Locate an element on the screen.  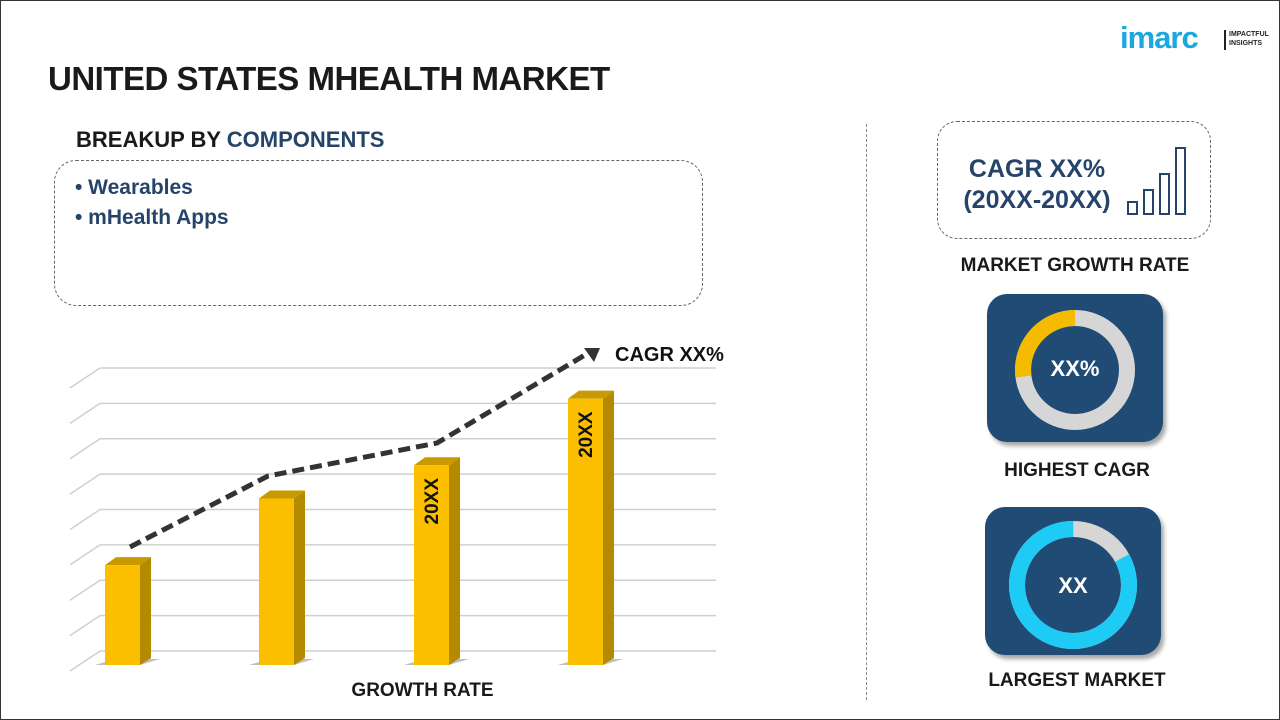
largest-market-donut is located at coordinates (1073, 585).